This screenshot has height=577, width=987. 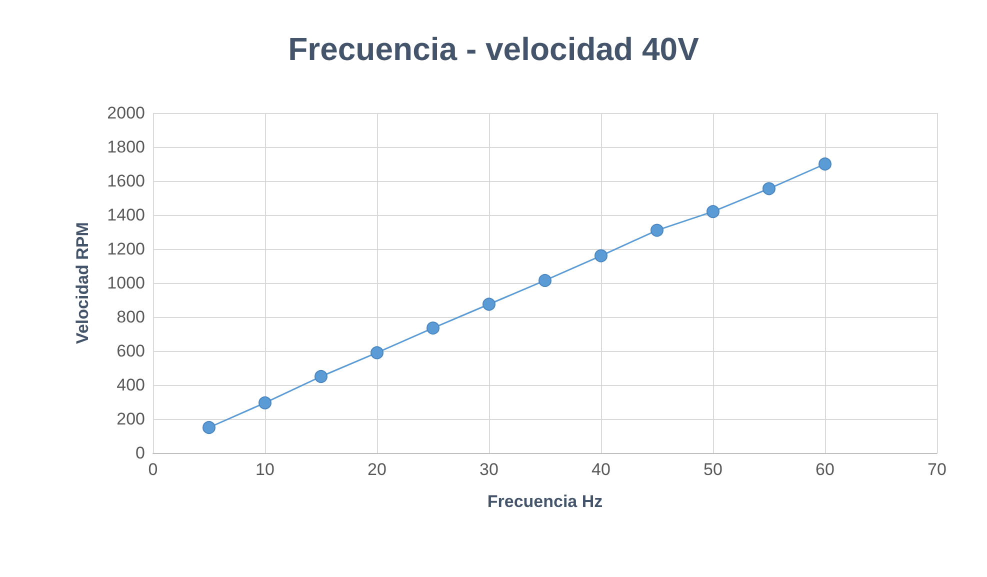 What do you see at coordinates (126, 283) in the screenshot?
I see `y-tick-label: 1000` at bounding box center [126, 283].